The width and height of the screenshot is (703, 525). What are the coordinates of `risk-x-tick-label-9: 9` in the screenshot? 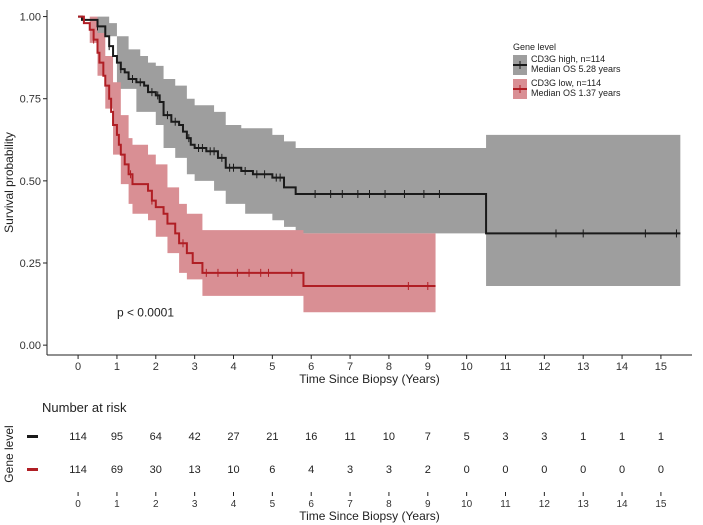 It's located at (428, 504).